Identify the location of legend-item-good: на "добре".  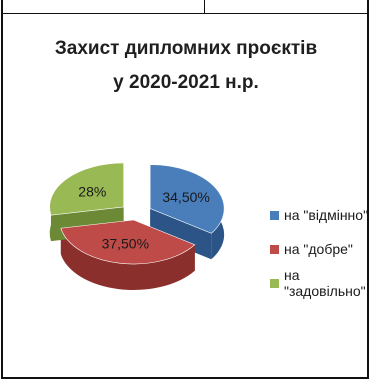
(321, 249).